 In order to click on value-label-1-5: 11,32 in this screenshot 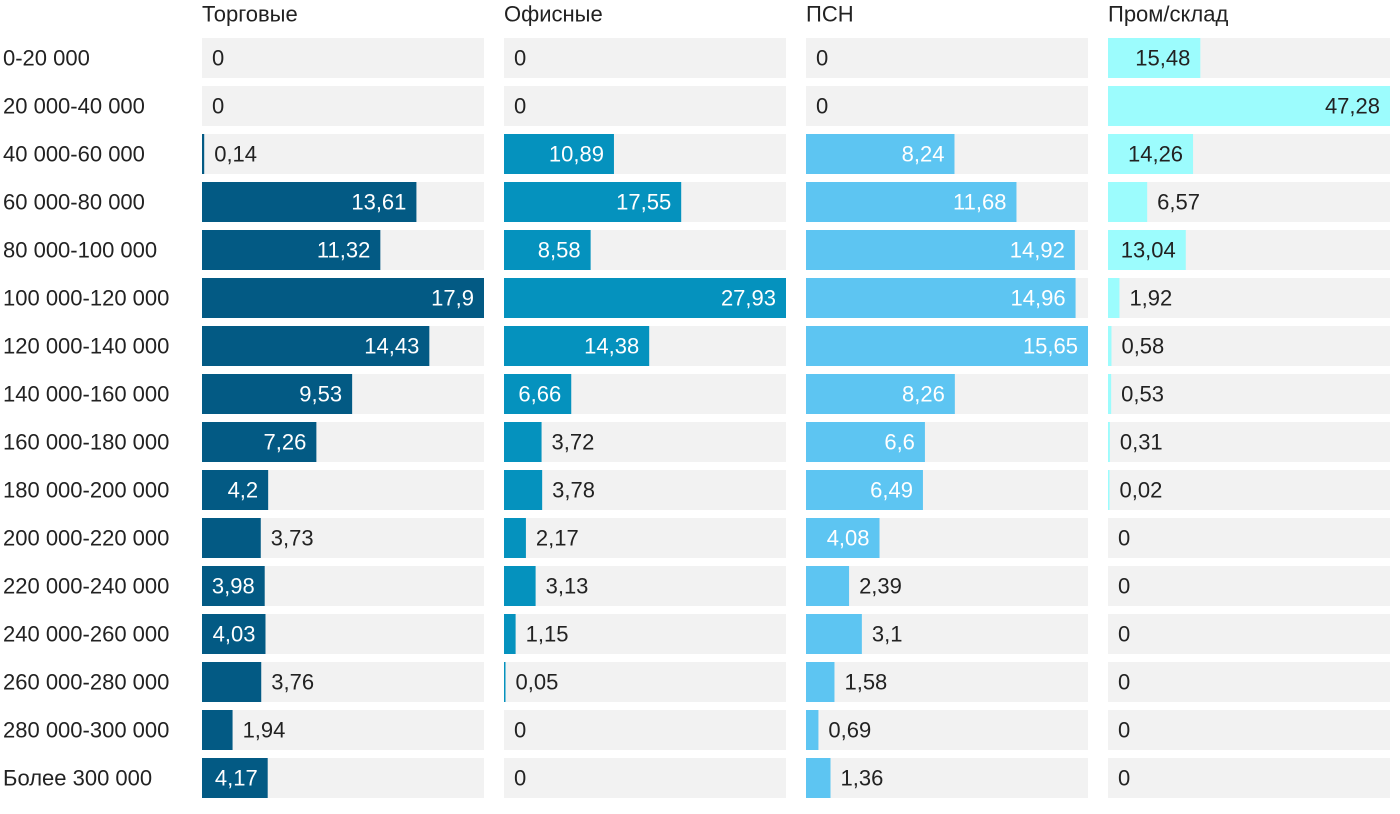, I will do `click(343, 250)`.